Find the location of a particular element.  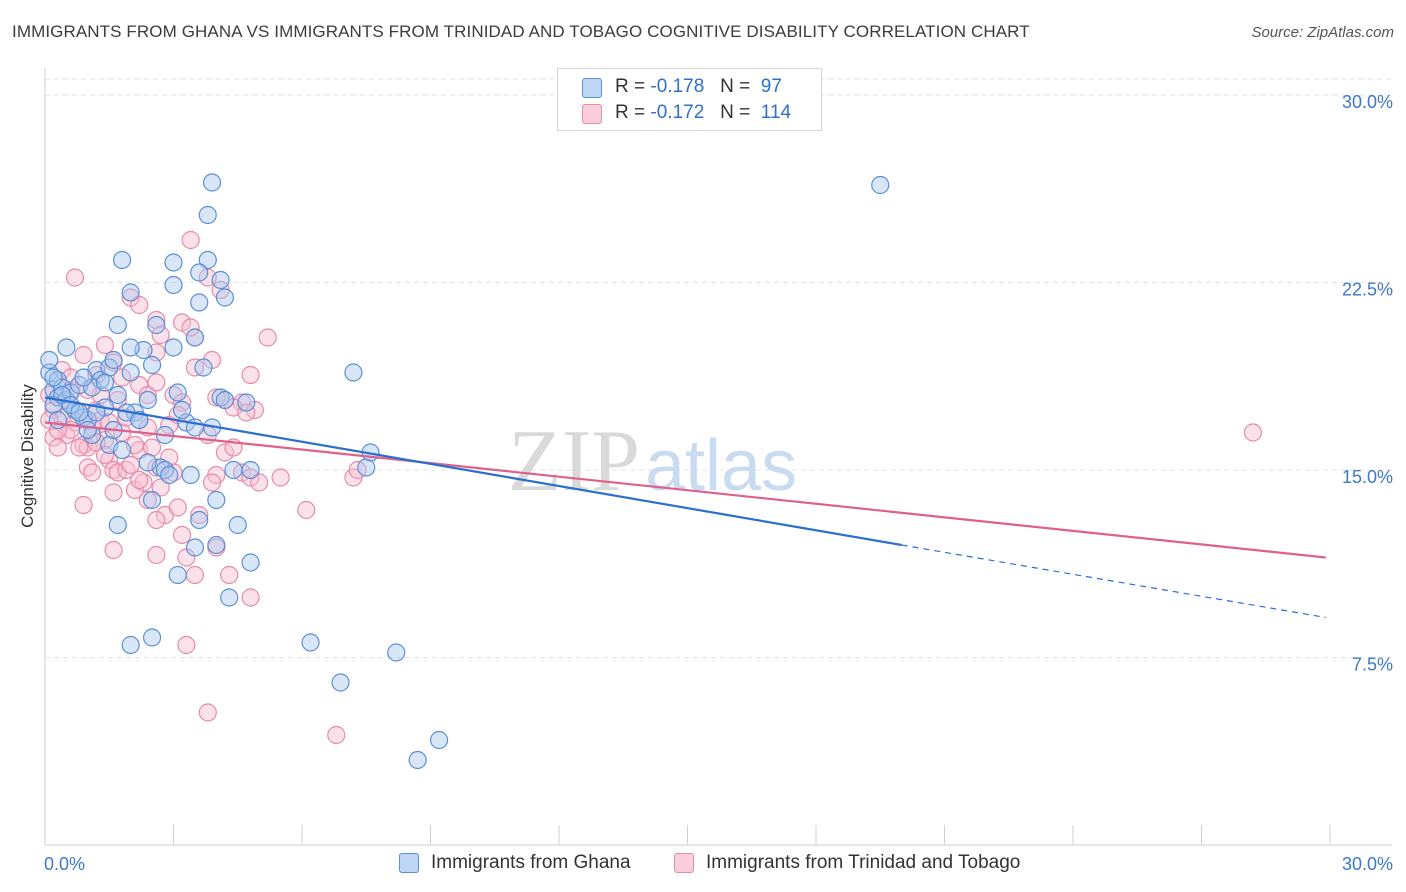

trend-line-ghana is located at coordinates (473, 471).